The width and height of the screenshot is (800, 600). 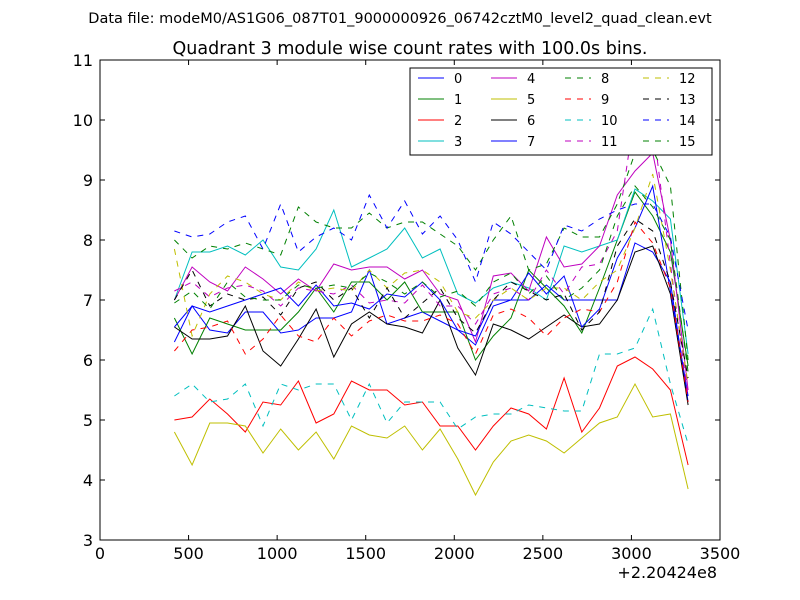 I want to click on legend-label-13: 13, so click(x=687, y=100).